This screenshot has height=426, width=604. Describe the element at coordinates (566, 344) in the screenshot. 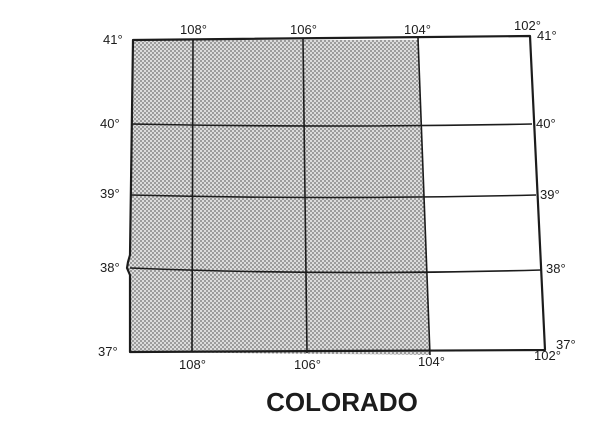

I see `lat-label-37-right: 37°` at that location.